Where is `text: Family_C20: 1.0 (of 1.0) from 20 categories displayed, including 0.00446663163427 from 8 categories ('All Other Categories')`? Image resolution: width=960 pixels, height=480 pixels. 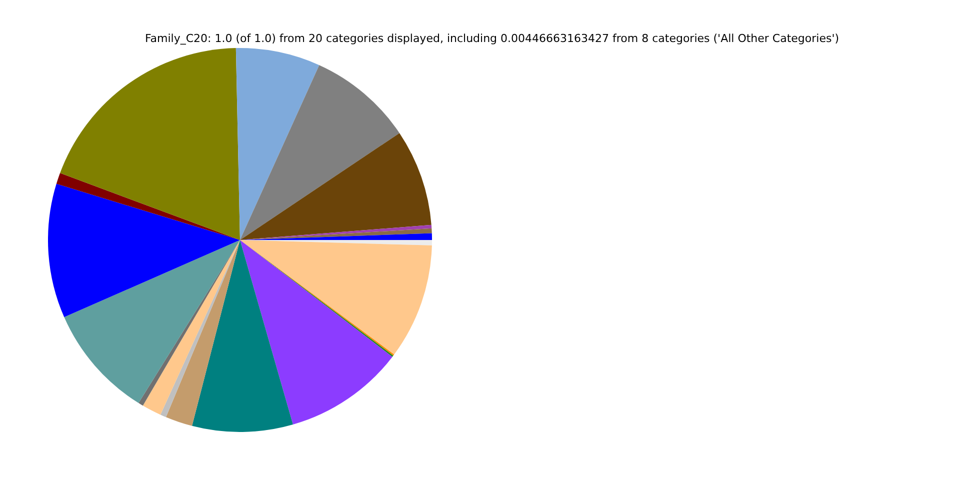 text: Family_C20: 1.0 (of 1.0) from 20 categories displayed, including 0.00446663163427 from 8 categories ('All Other Categories') is located at coordinates (492, 38).